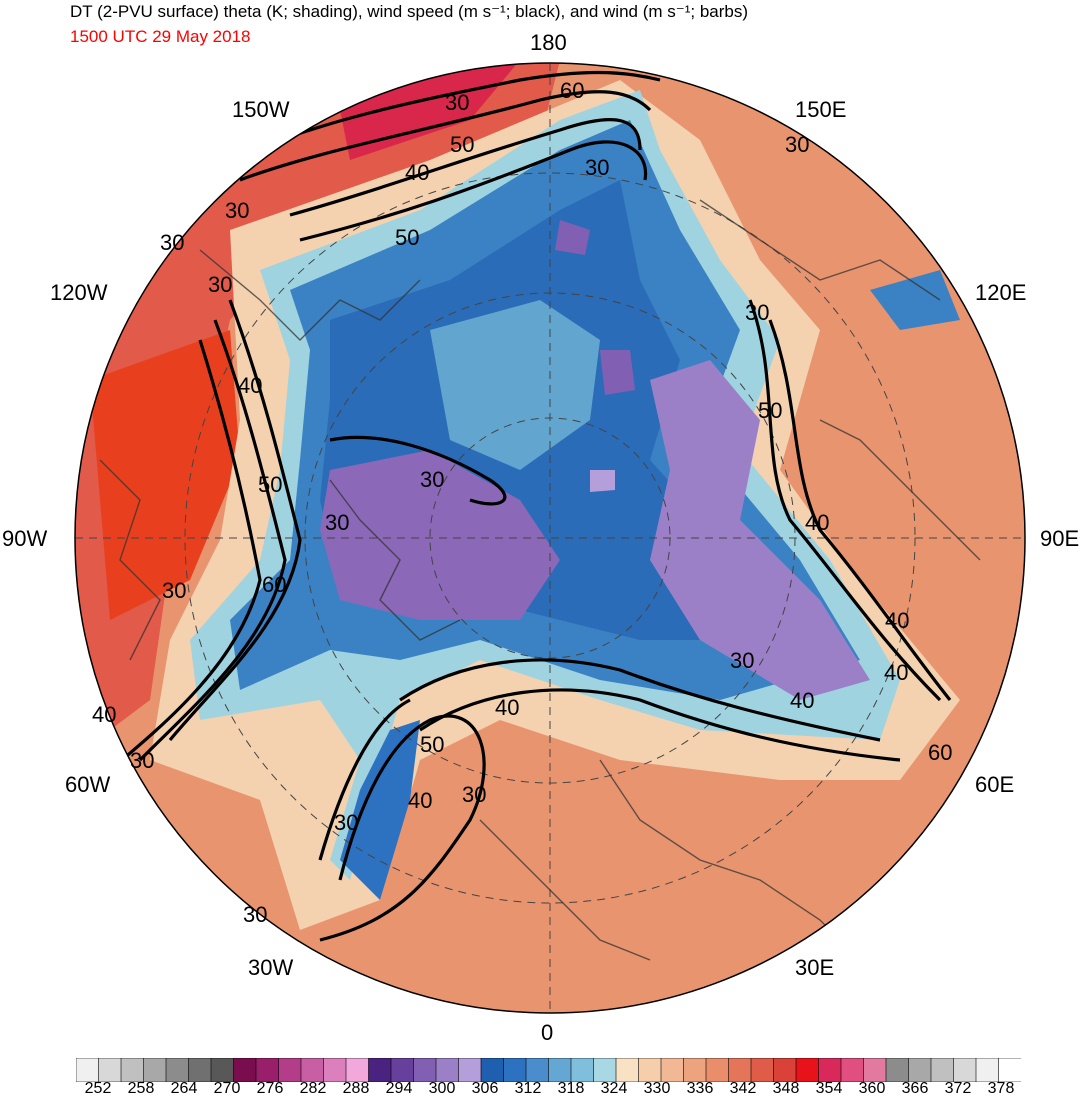 This screenshot has height=1105, width=1088. Describe the element at coordinates (915, 1088) in the screenshot. I see `colorbar-tick-label: 366` at that location.